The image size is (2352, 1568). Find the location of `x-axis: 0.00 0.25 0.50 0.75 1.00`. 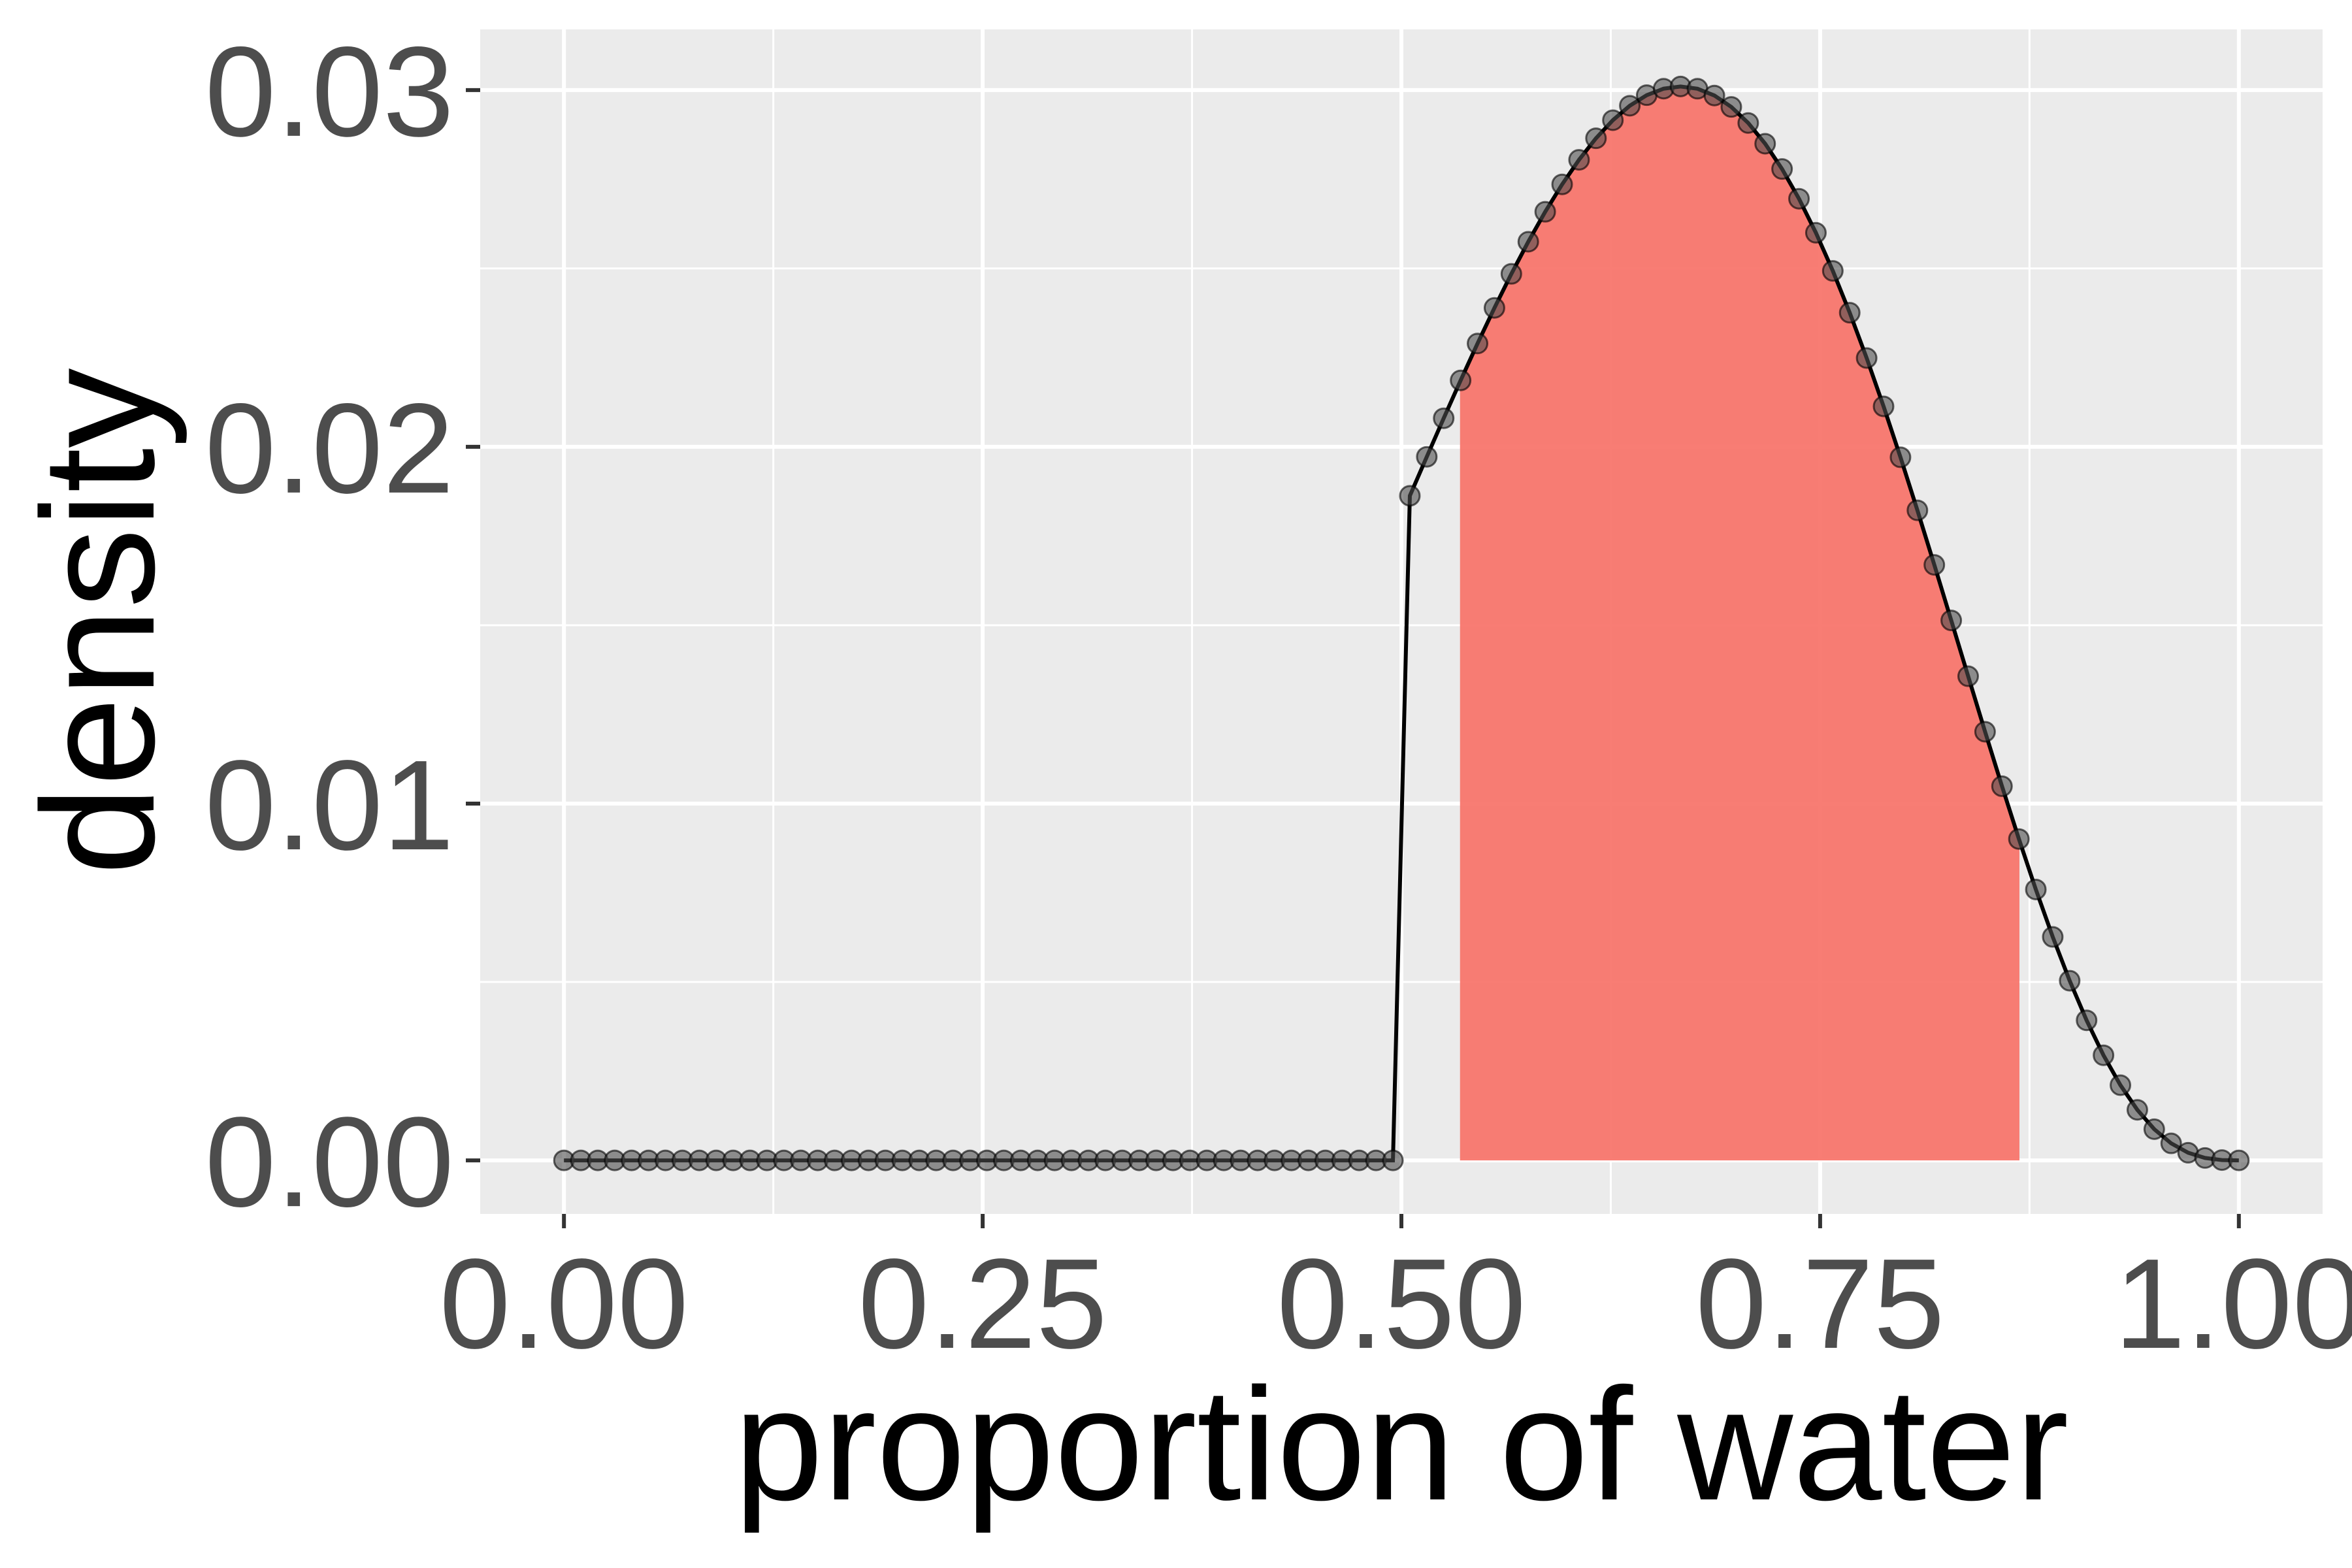

x-axis: 0.00 0.25 0.50 0.75 1.00 is located at coordinates (1395, 1294).